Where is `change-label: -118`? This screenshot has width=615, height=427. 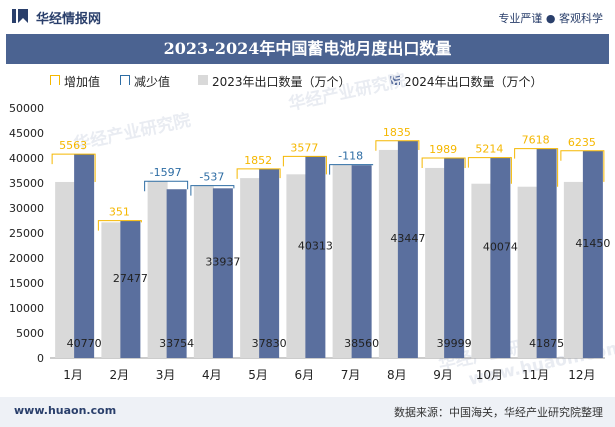
change-label: -118 is located at coordinates (350, 156).